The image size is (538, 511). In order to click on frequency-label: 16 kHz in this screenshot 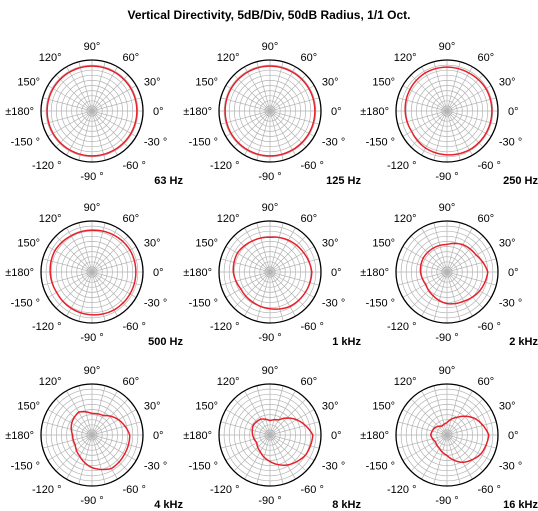, I will do `click(520, 505)`.